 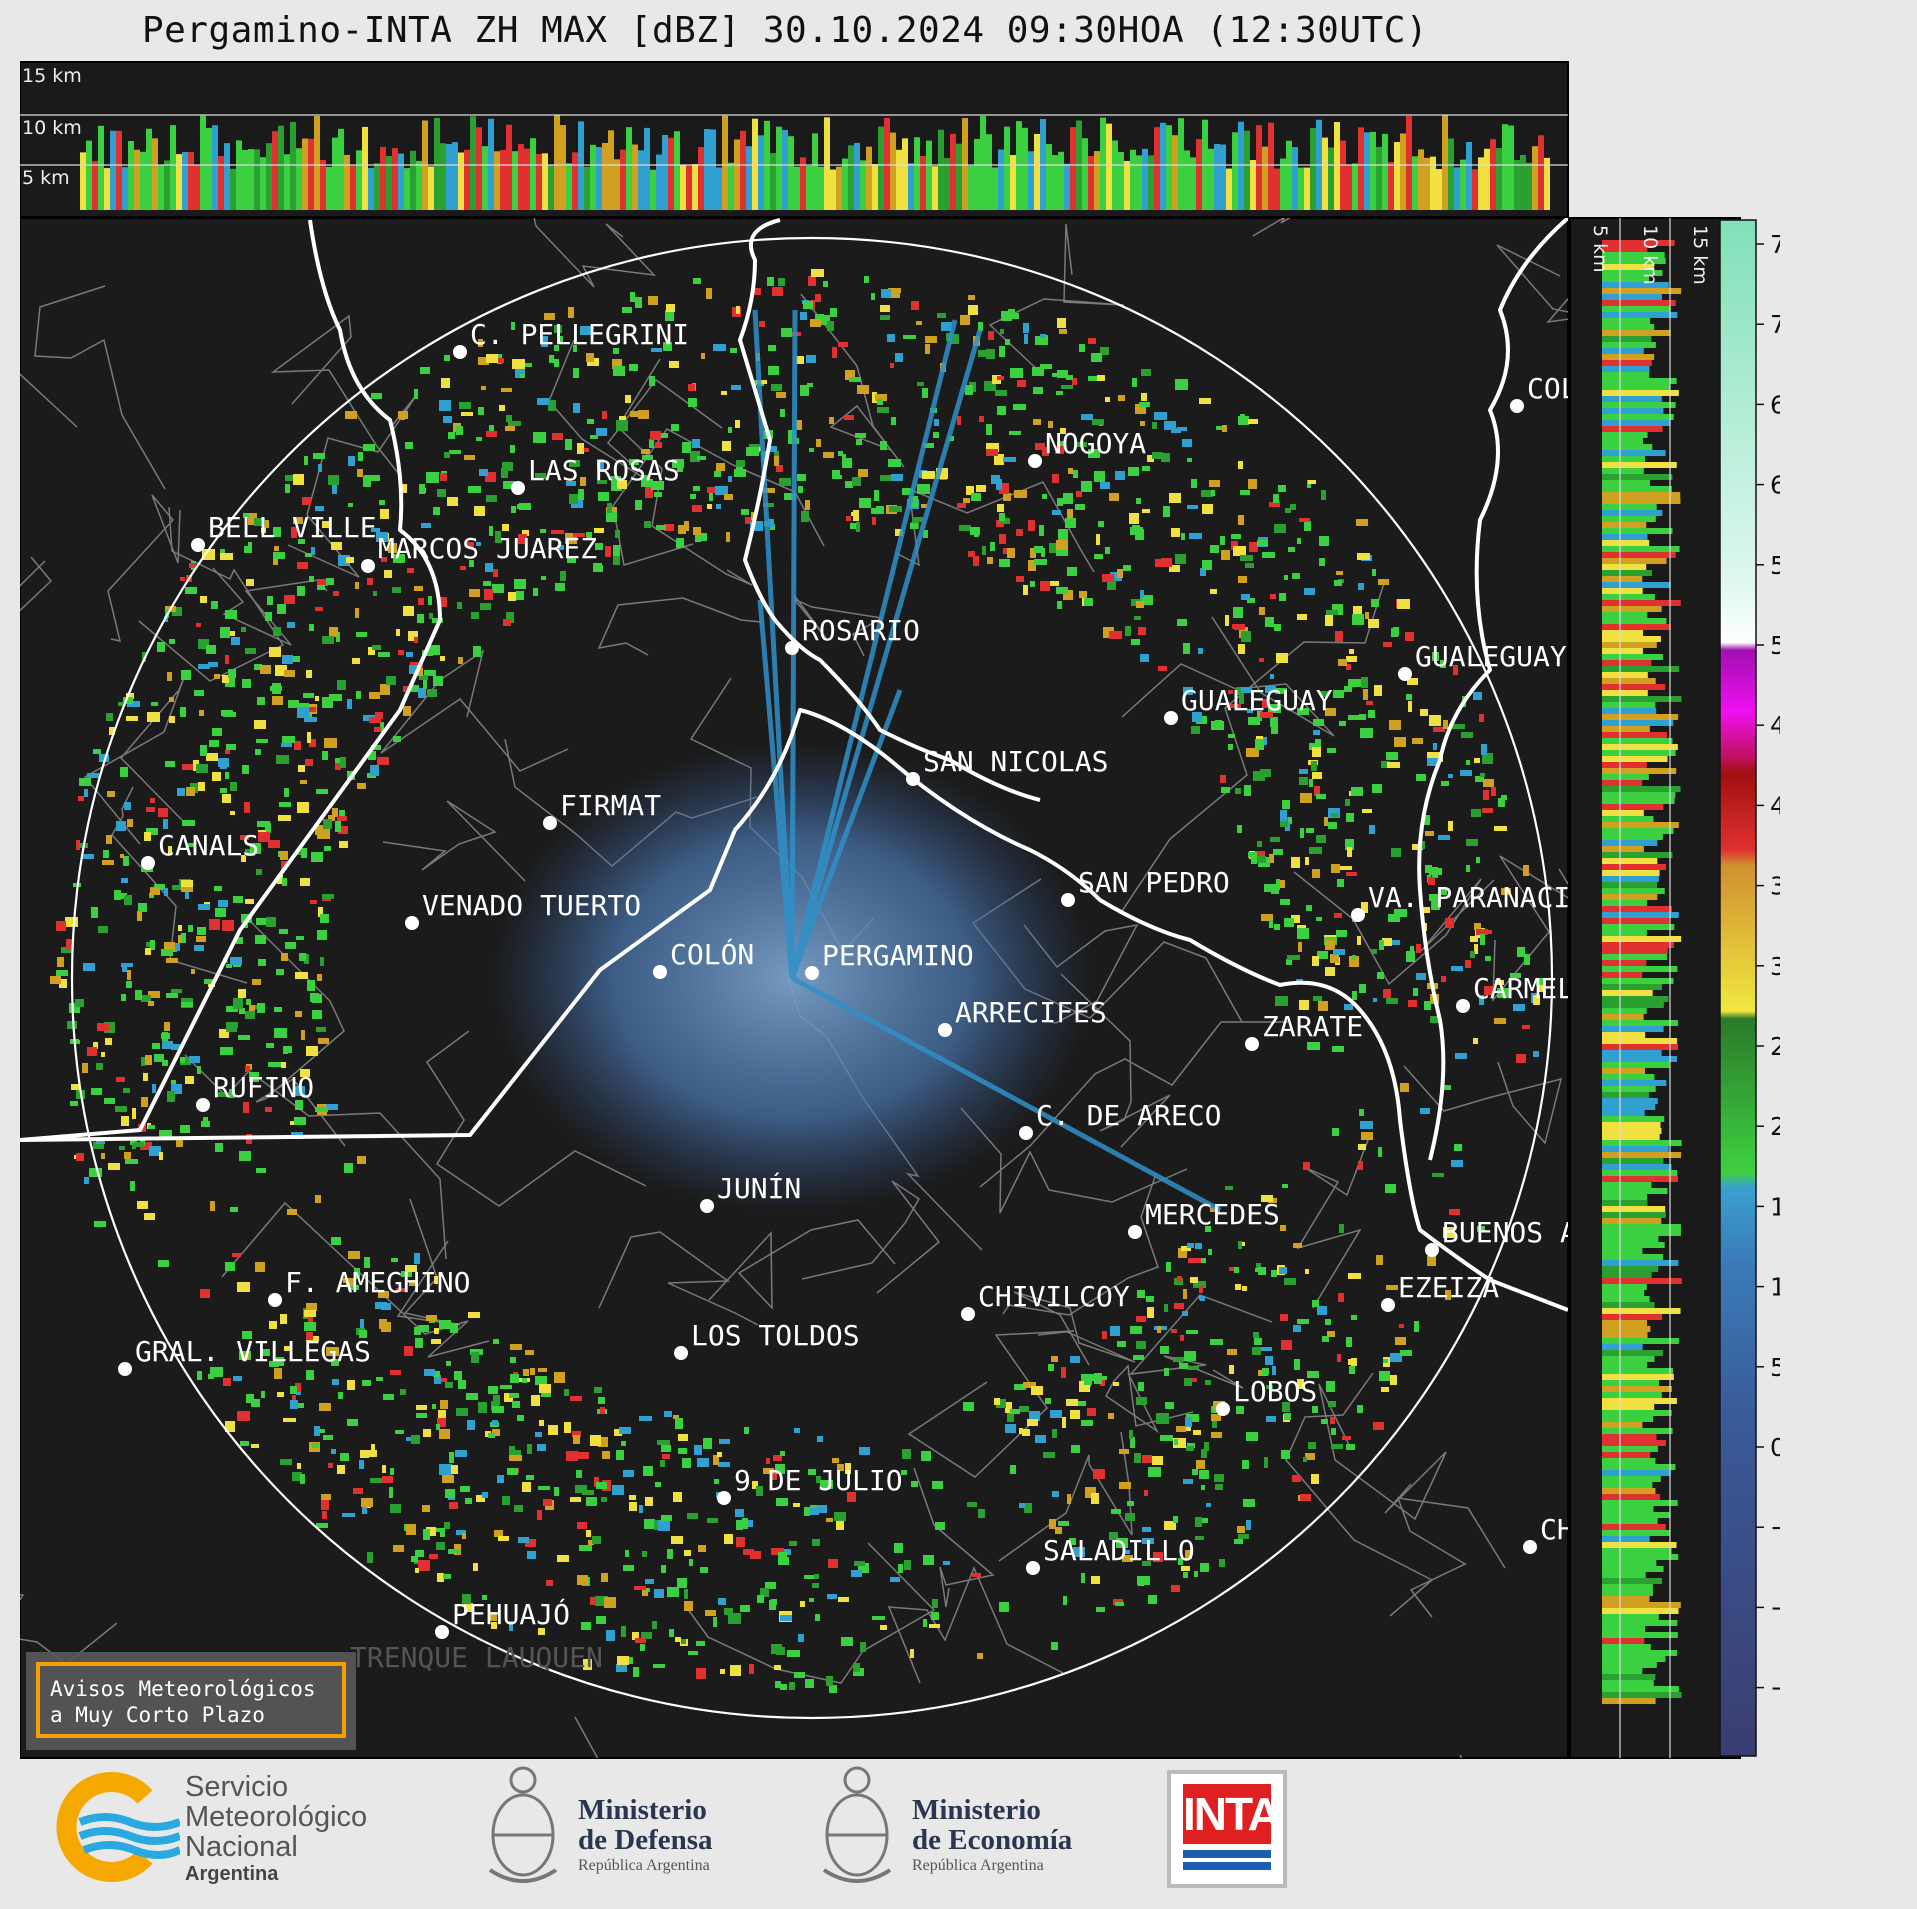 What do you see at coordinates (1775, 1527) in the screenshot?
I see `colorbar-tick-label: −5` at bounding box center [1775, 1527].